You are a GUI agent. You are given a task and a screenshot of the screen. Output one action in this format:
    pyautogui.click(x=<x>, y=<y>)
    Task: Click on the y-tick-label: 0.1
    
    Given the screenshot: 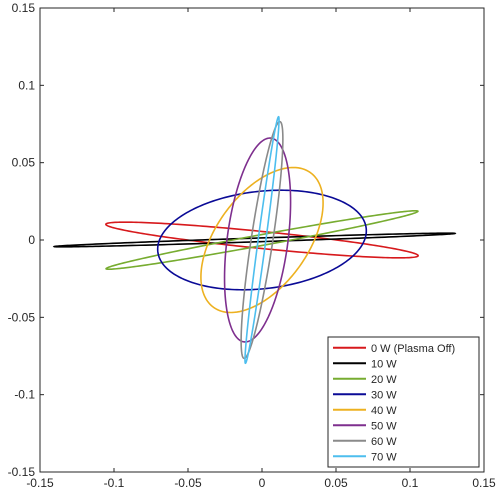 What is the action you would take?
    pyautogui.click(x=26, y=85)
    